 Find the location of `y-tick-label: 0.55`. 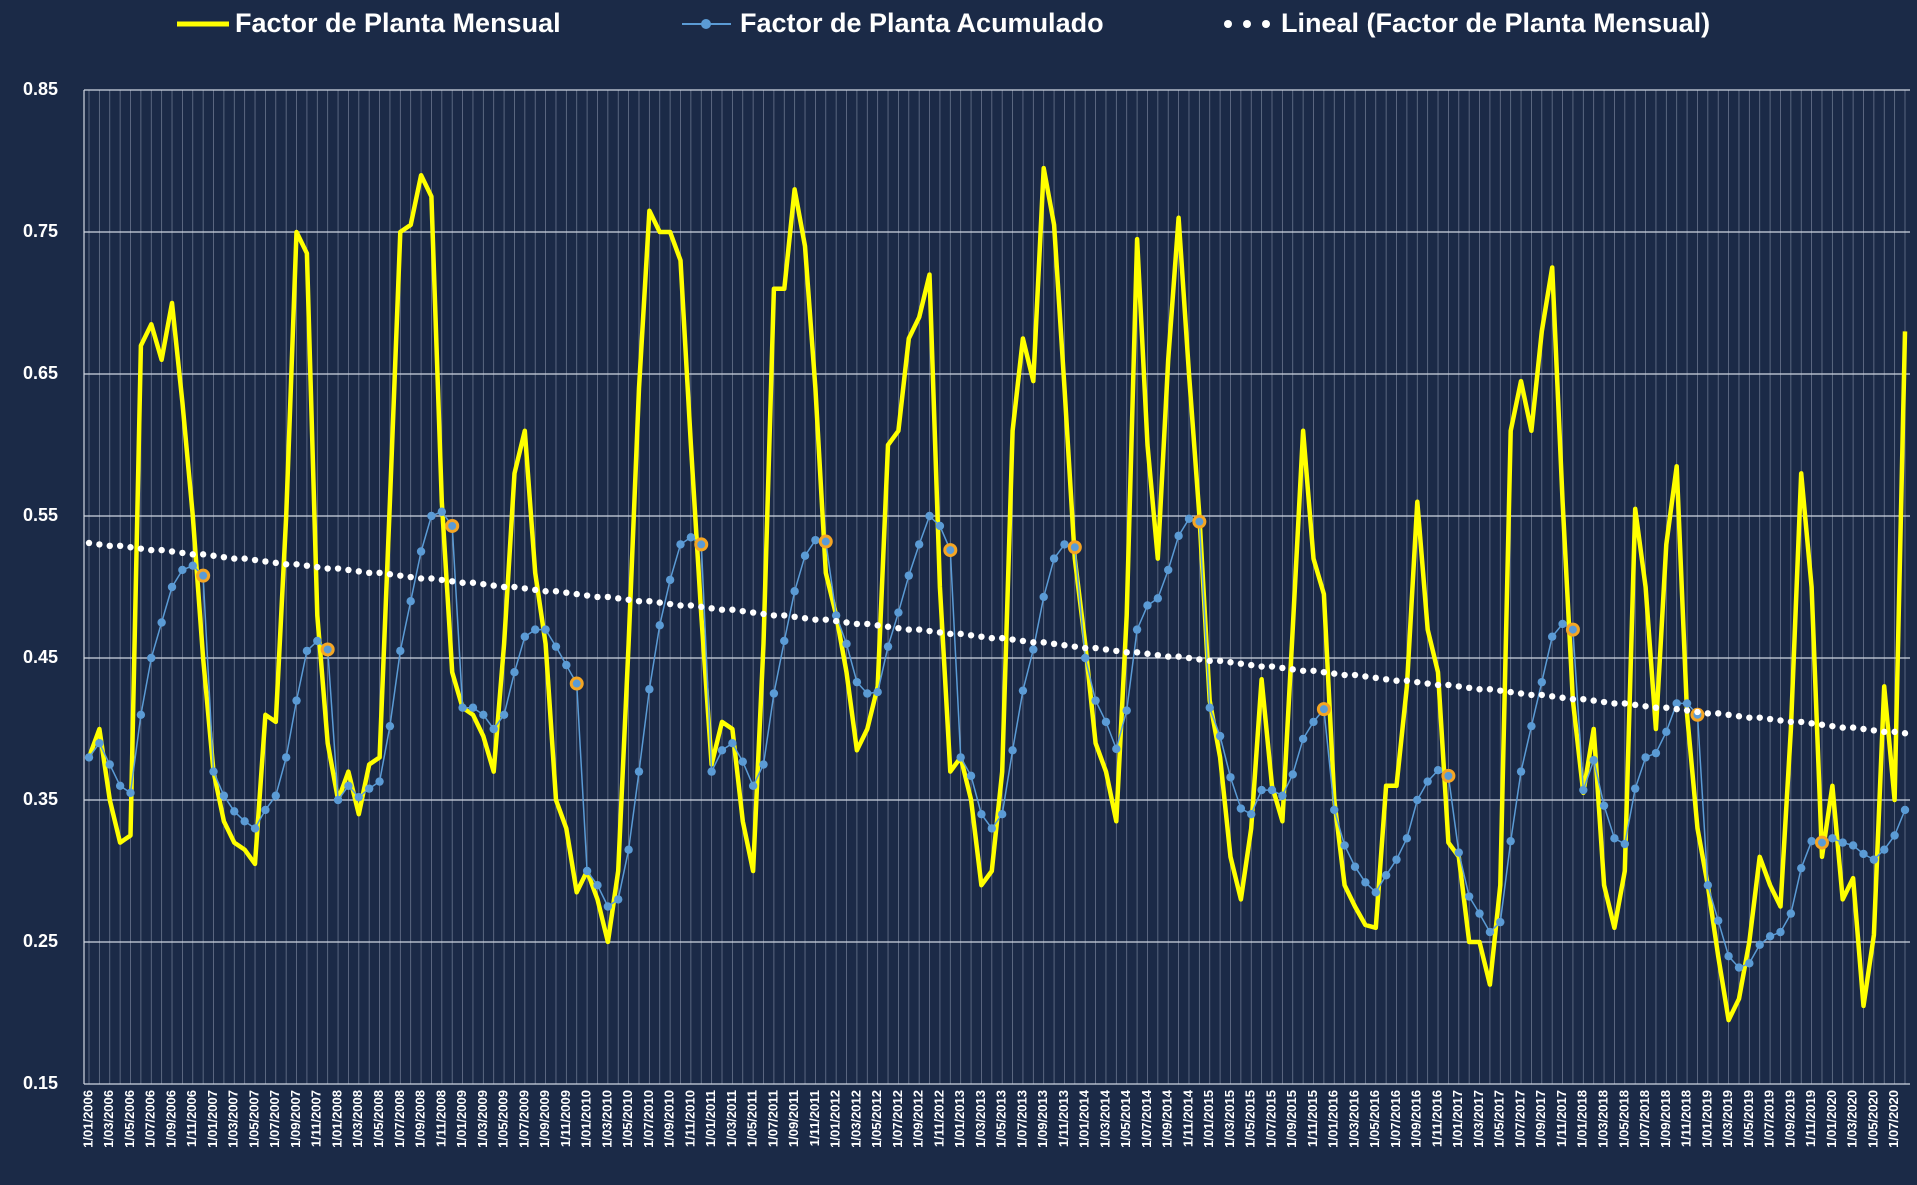

y-tick-label: 0.55 is located at coordinates (40, 515).